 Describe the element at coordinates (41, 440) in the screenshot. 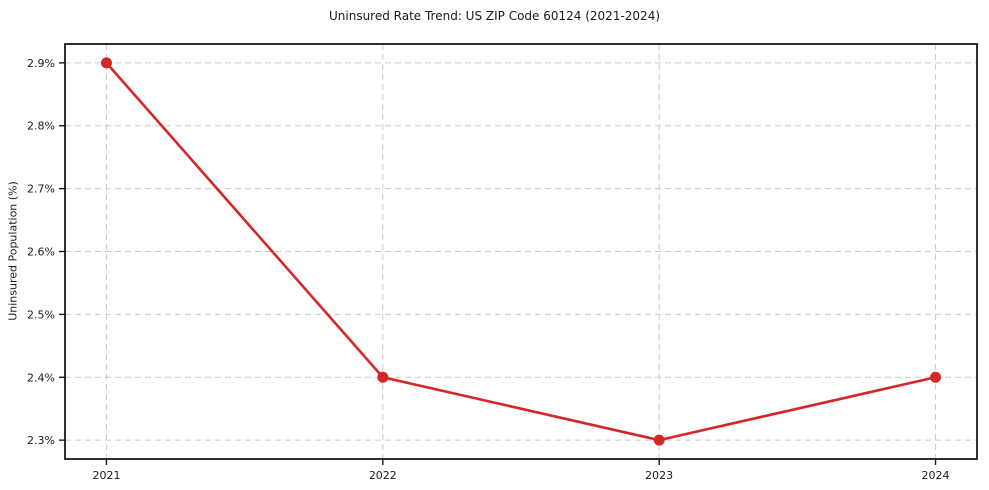

I see `y-tick-label: 2.3%` at that location.